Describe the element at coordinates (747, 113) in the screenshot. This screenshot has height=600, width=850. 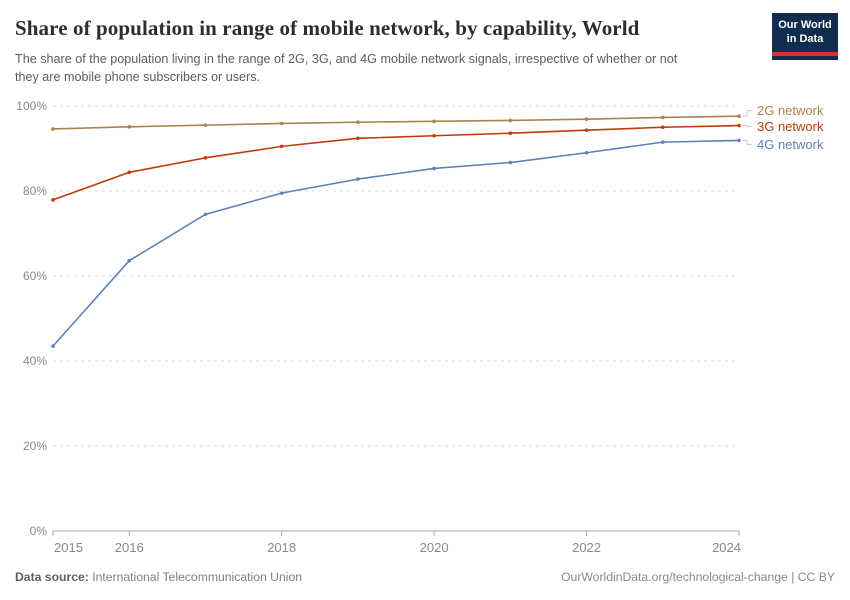
I see `legend-connector-2g-network` at that location.